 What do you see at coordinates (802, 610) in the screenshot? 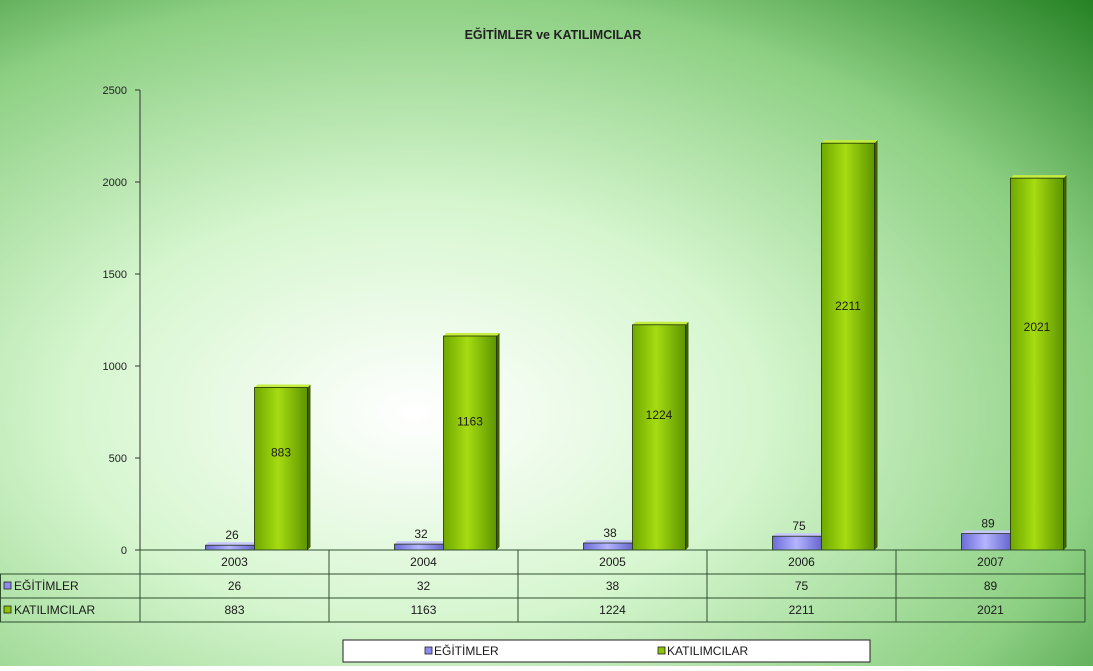
I see `table-cell: 2211` at bounding box center [802, 610].